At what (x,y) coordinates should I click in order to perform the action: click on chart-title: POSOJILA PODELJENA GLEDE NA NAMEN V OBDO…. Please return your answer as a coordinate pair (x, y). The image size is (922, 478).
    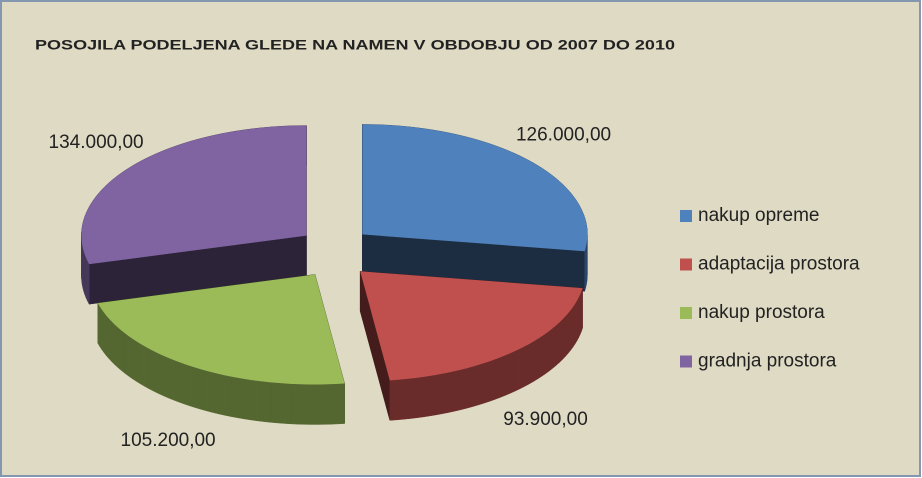
    Looking at the image, I should click on (355, 45).